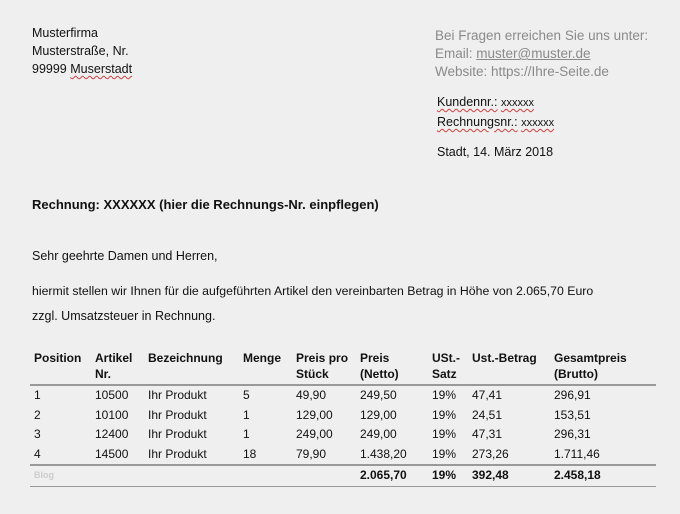 The image size is (680, 514). I want to click on customer-number-label: Kundennr.:, so click(467, 102).